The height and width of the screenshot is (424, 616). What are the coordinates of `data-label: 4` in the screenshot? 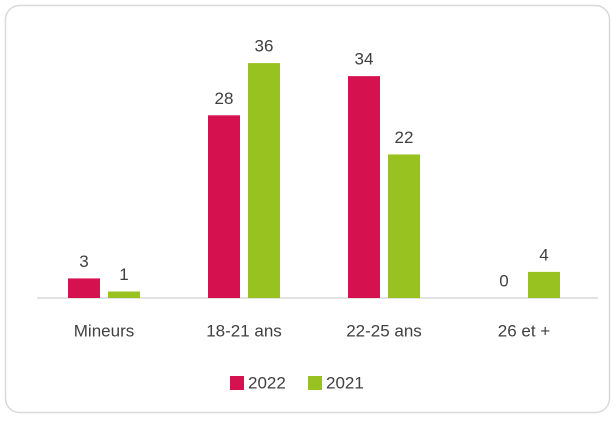 It's located at (543, 254).